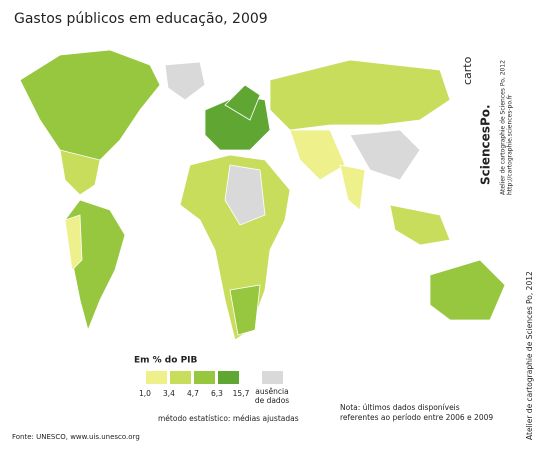  What do you see at coordinates (271, 391) in the screenshot?
I see `no-data-label: ausência` at bounding box center [271, 391].